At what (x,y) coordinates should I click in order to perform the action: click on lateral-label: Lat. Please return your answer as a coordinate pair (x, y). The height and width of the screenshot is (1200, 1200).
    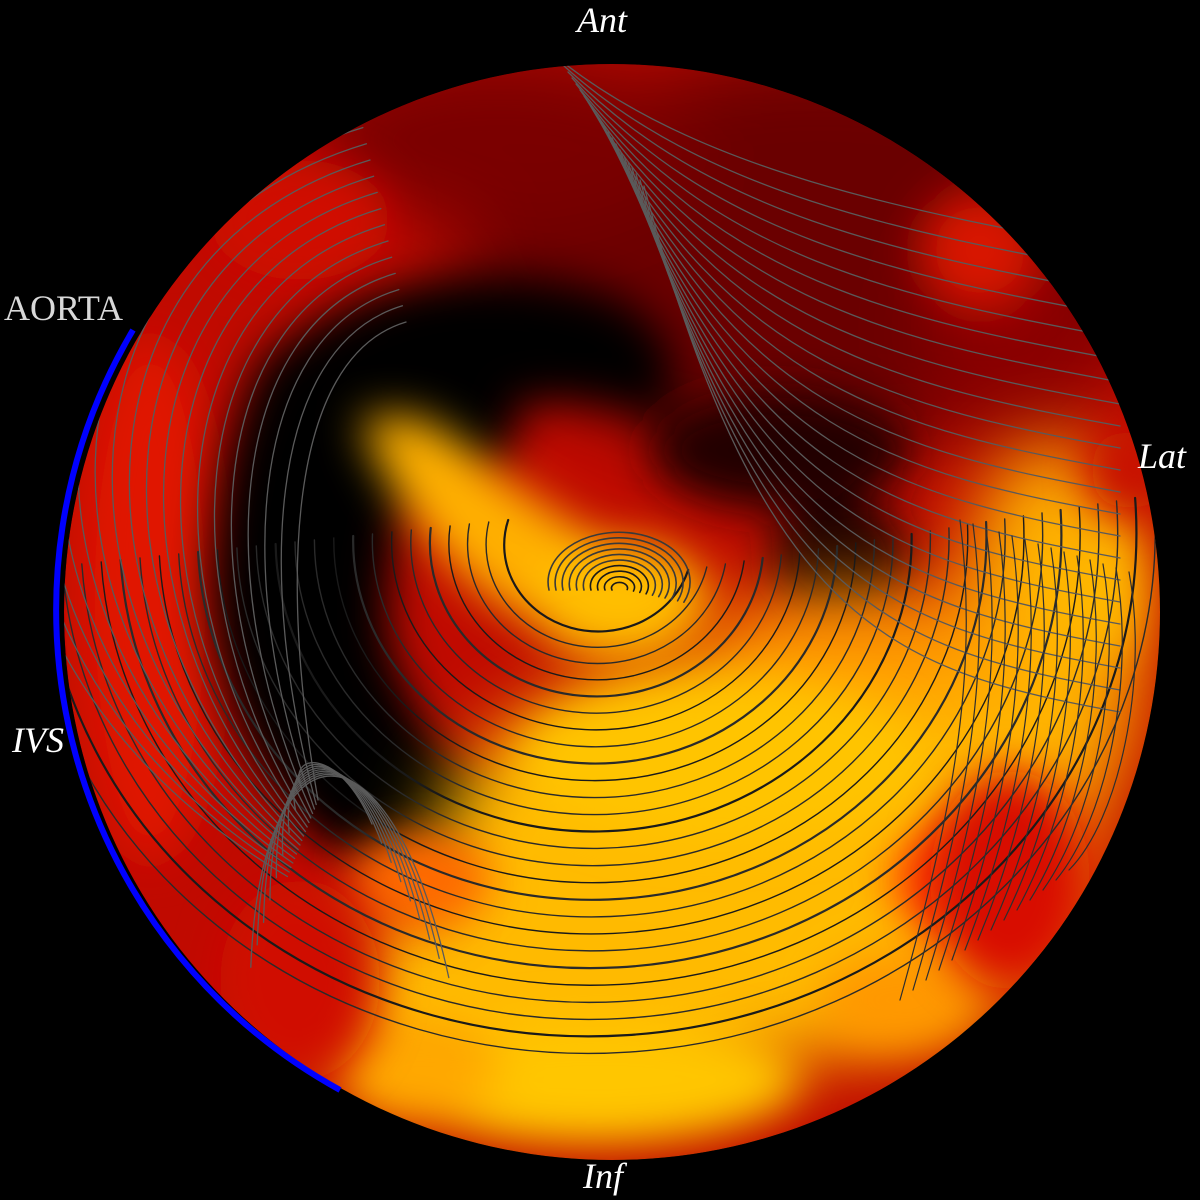
    Looking at the image, I should click on (1162, 456).